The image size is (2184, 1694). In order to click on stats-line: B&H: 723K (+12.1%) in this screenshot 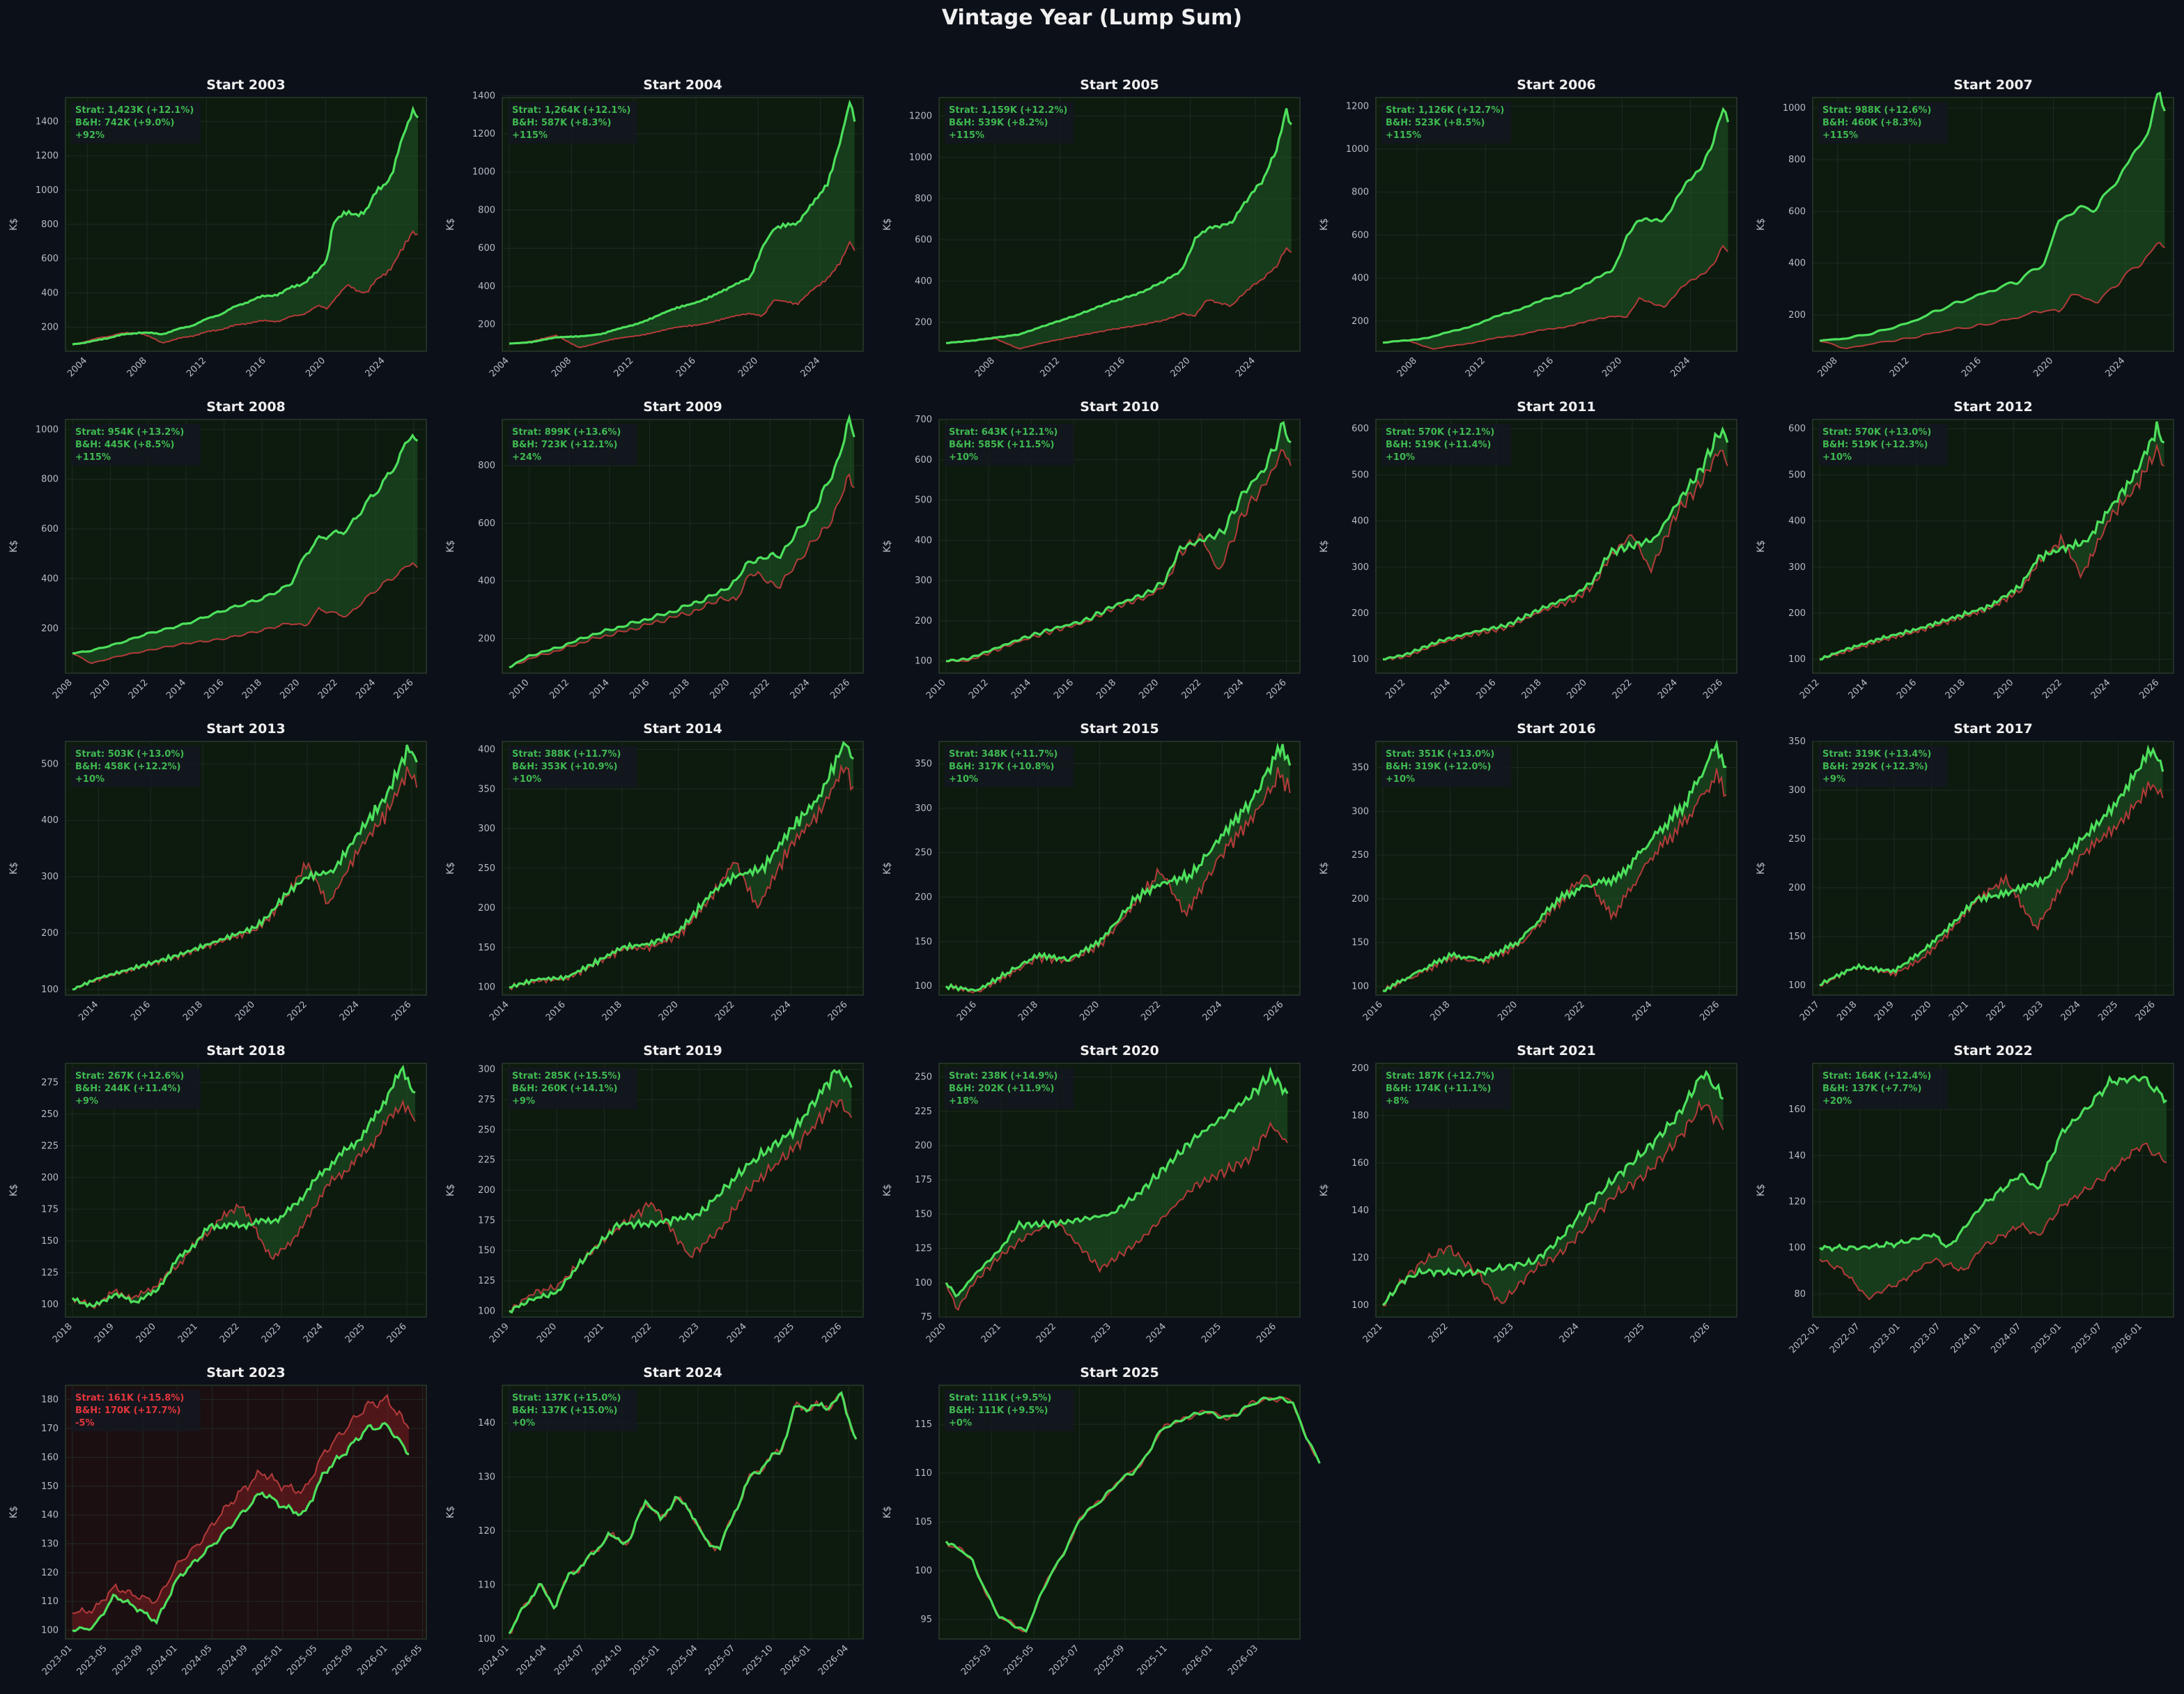, I will do `click(564, 445)`.